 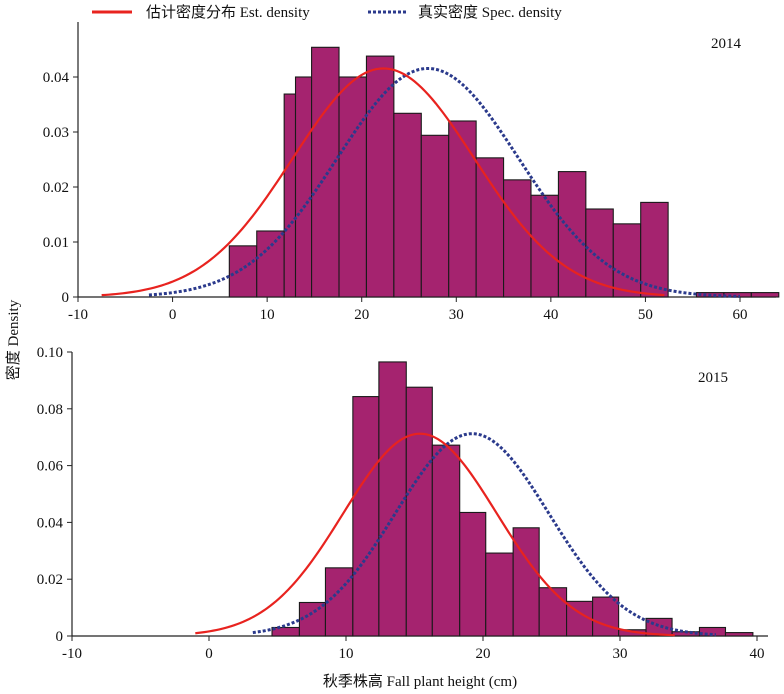 I want to click on legend-spec-label: 真实密度 Spec. density, so click(x=490, y=12).